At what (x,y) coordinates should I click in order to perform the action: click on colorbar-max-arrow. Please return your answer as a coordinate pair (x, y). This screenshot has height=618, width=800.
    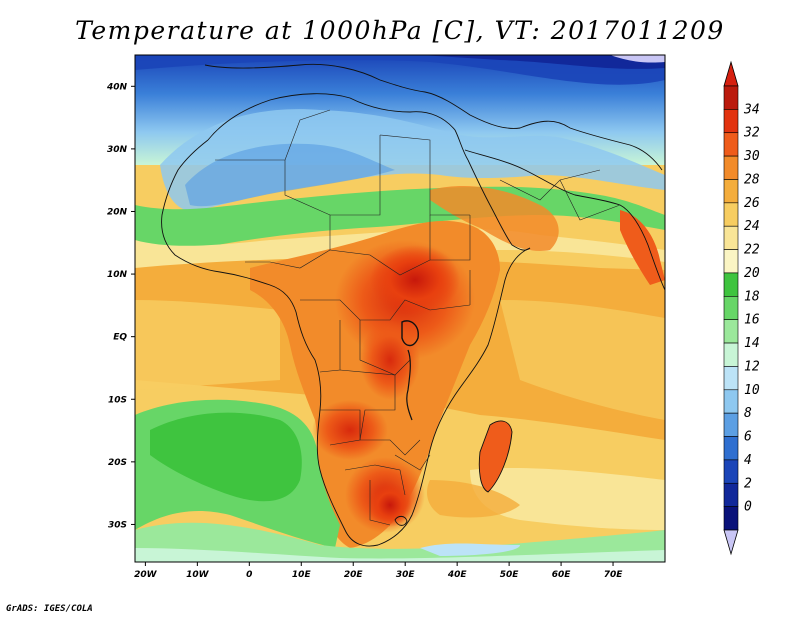
    Looking at the image, I should click on (731, 73).